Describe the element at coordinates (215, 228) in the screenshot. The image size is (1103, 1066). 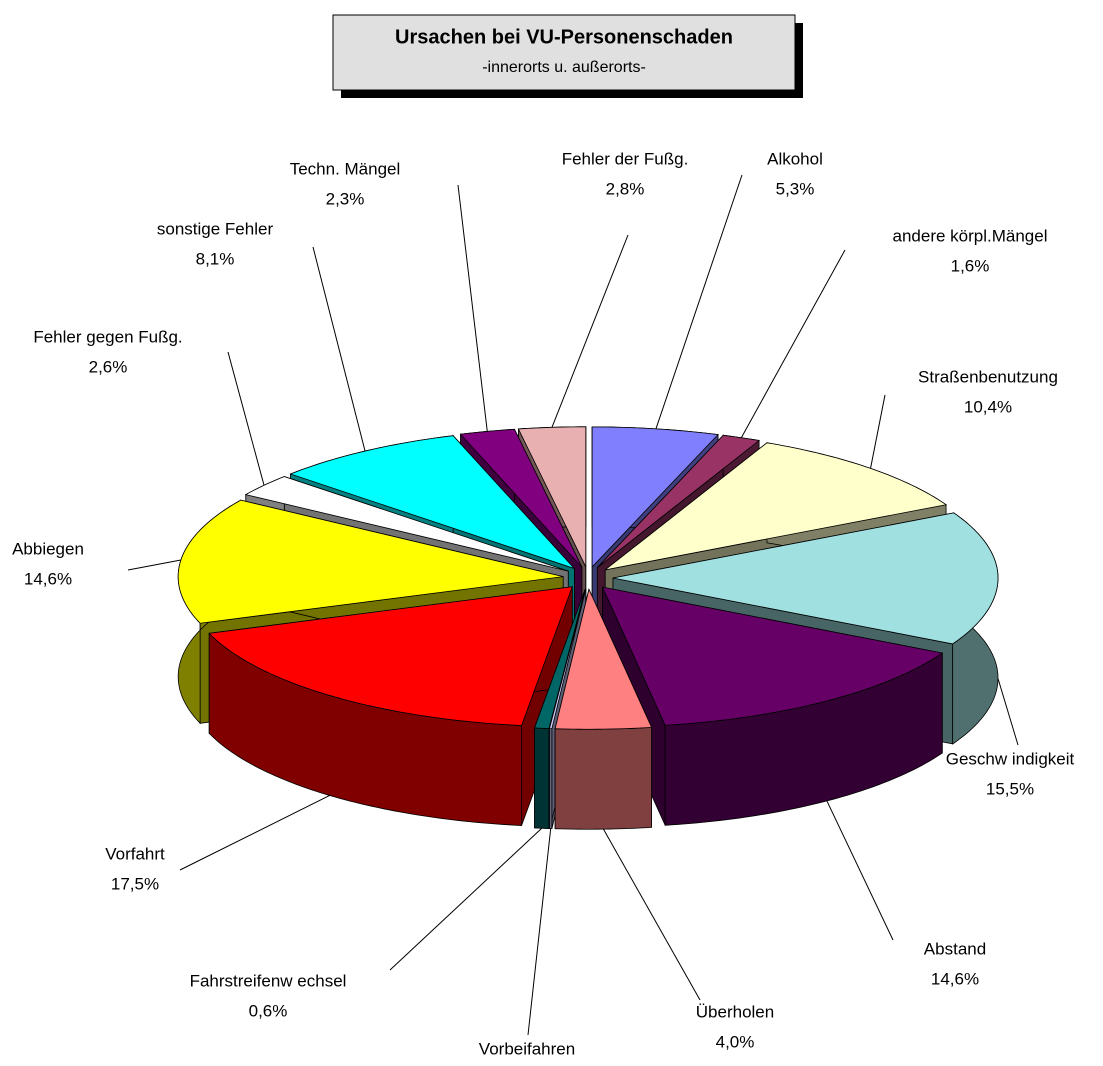
I see `slice-label: sonstige Fehler` at that location.